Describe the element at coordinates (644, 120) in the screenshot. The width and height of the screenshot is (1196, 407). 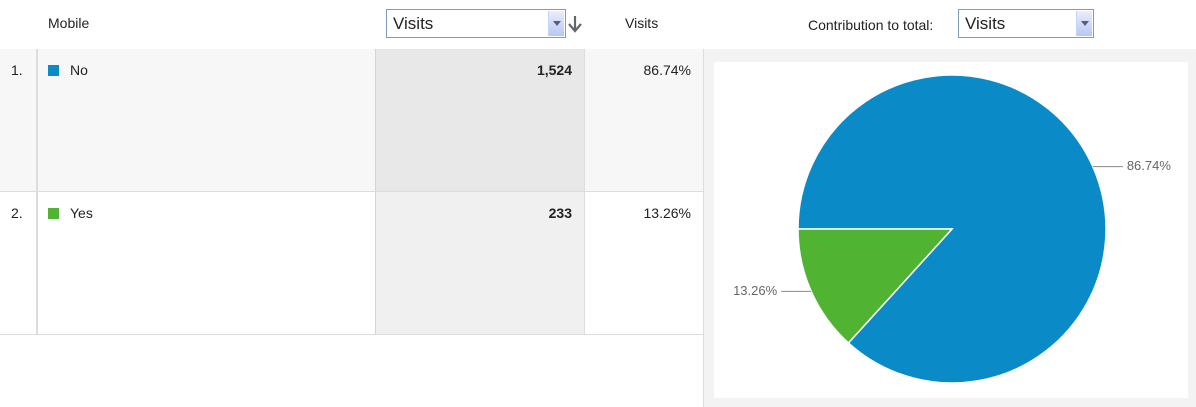
I see `percent-cell: 86.74%` at that location.